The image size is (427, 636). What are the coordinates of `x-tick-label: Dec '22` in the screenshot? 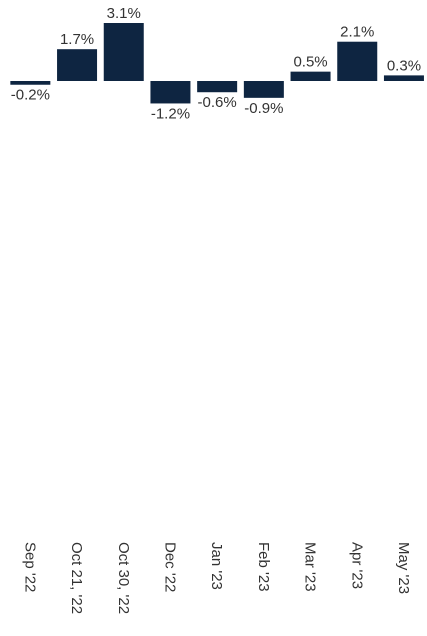 It's located at (169, 567).